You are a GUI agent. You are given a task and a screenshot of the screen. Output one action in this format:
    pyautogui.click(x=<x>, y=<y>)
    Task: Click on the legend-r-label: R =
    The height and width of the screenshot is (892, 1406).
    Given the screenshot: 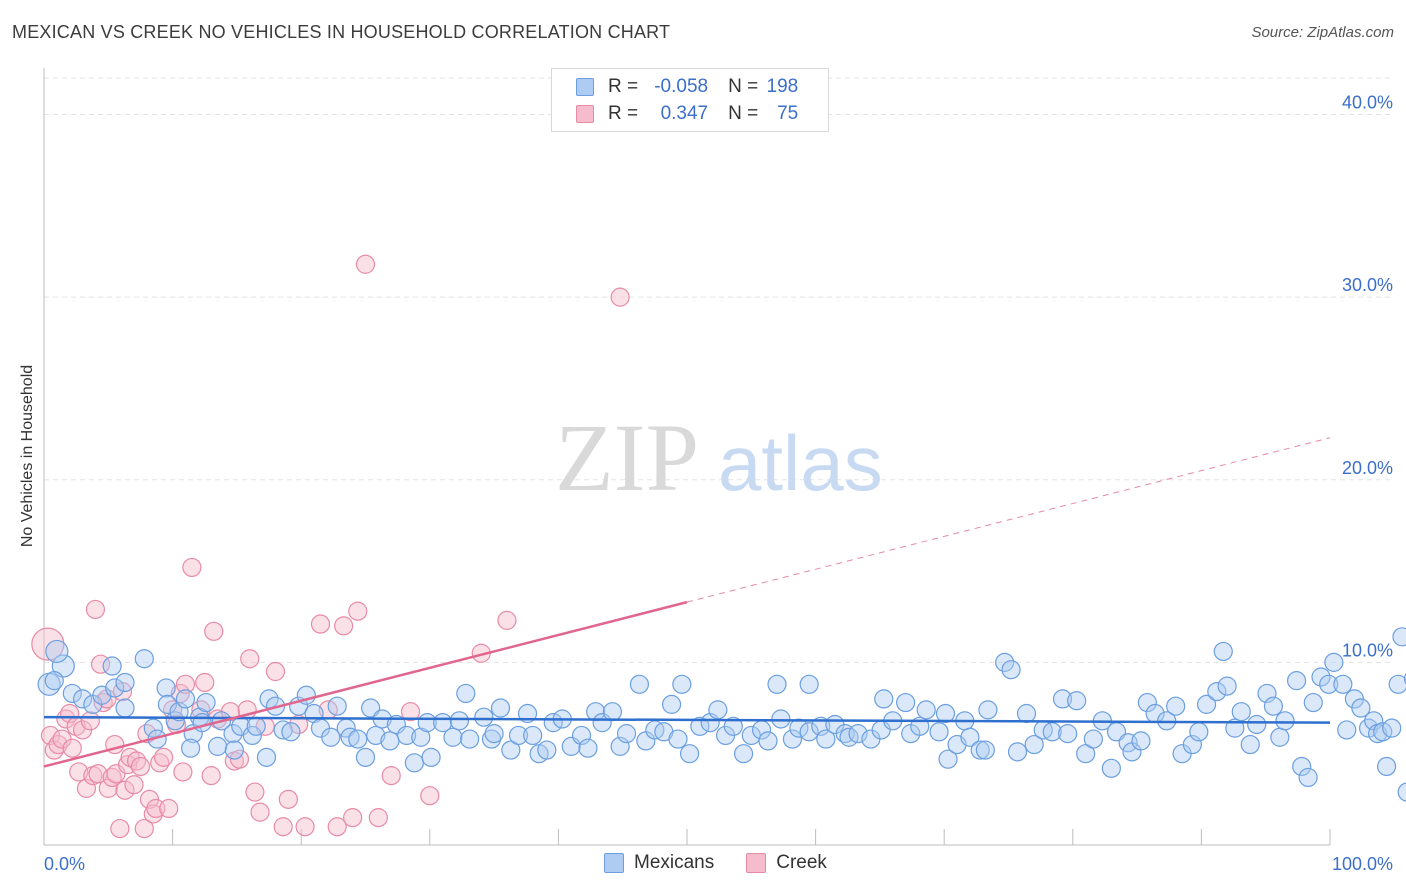 What is the action you would take?
    pyautogui.click(x=623, y=86)
    